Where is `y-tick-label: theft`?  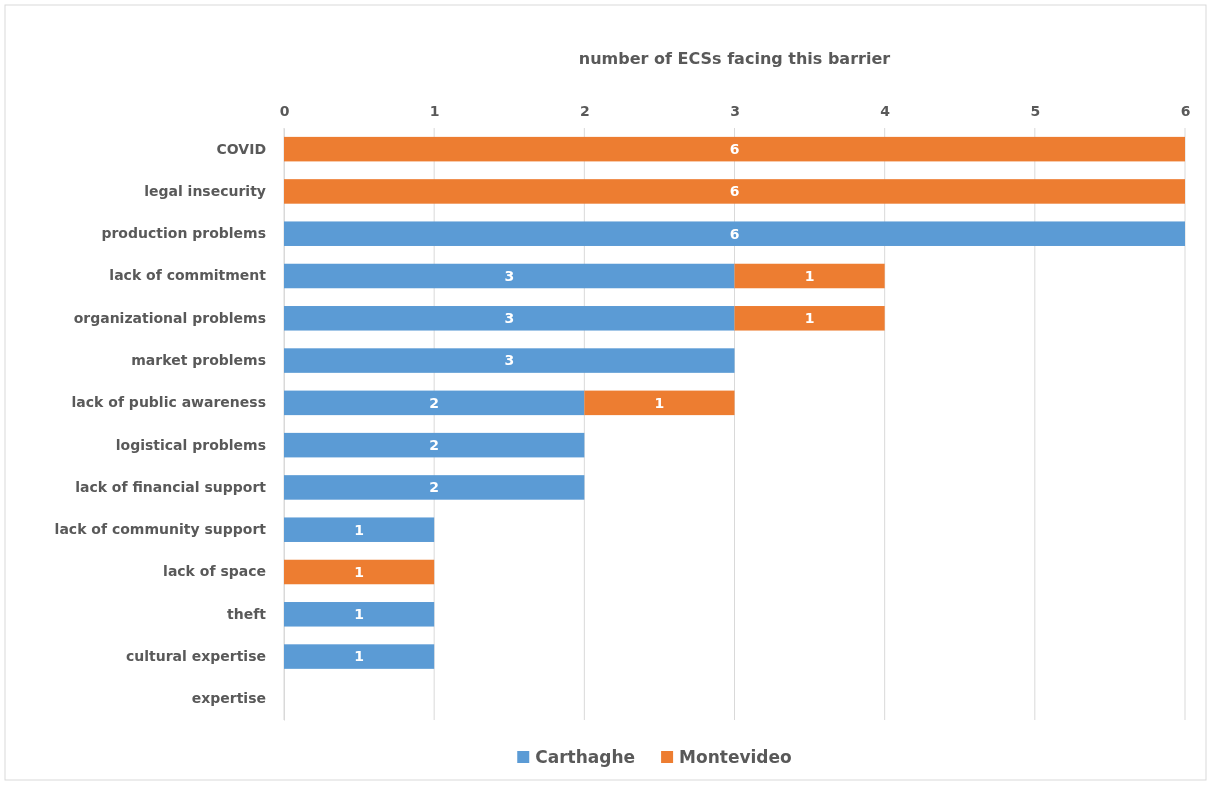
y-tick-label: theft is located at coordinates (247, 613).